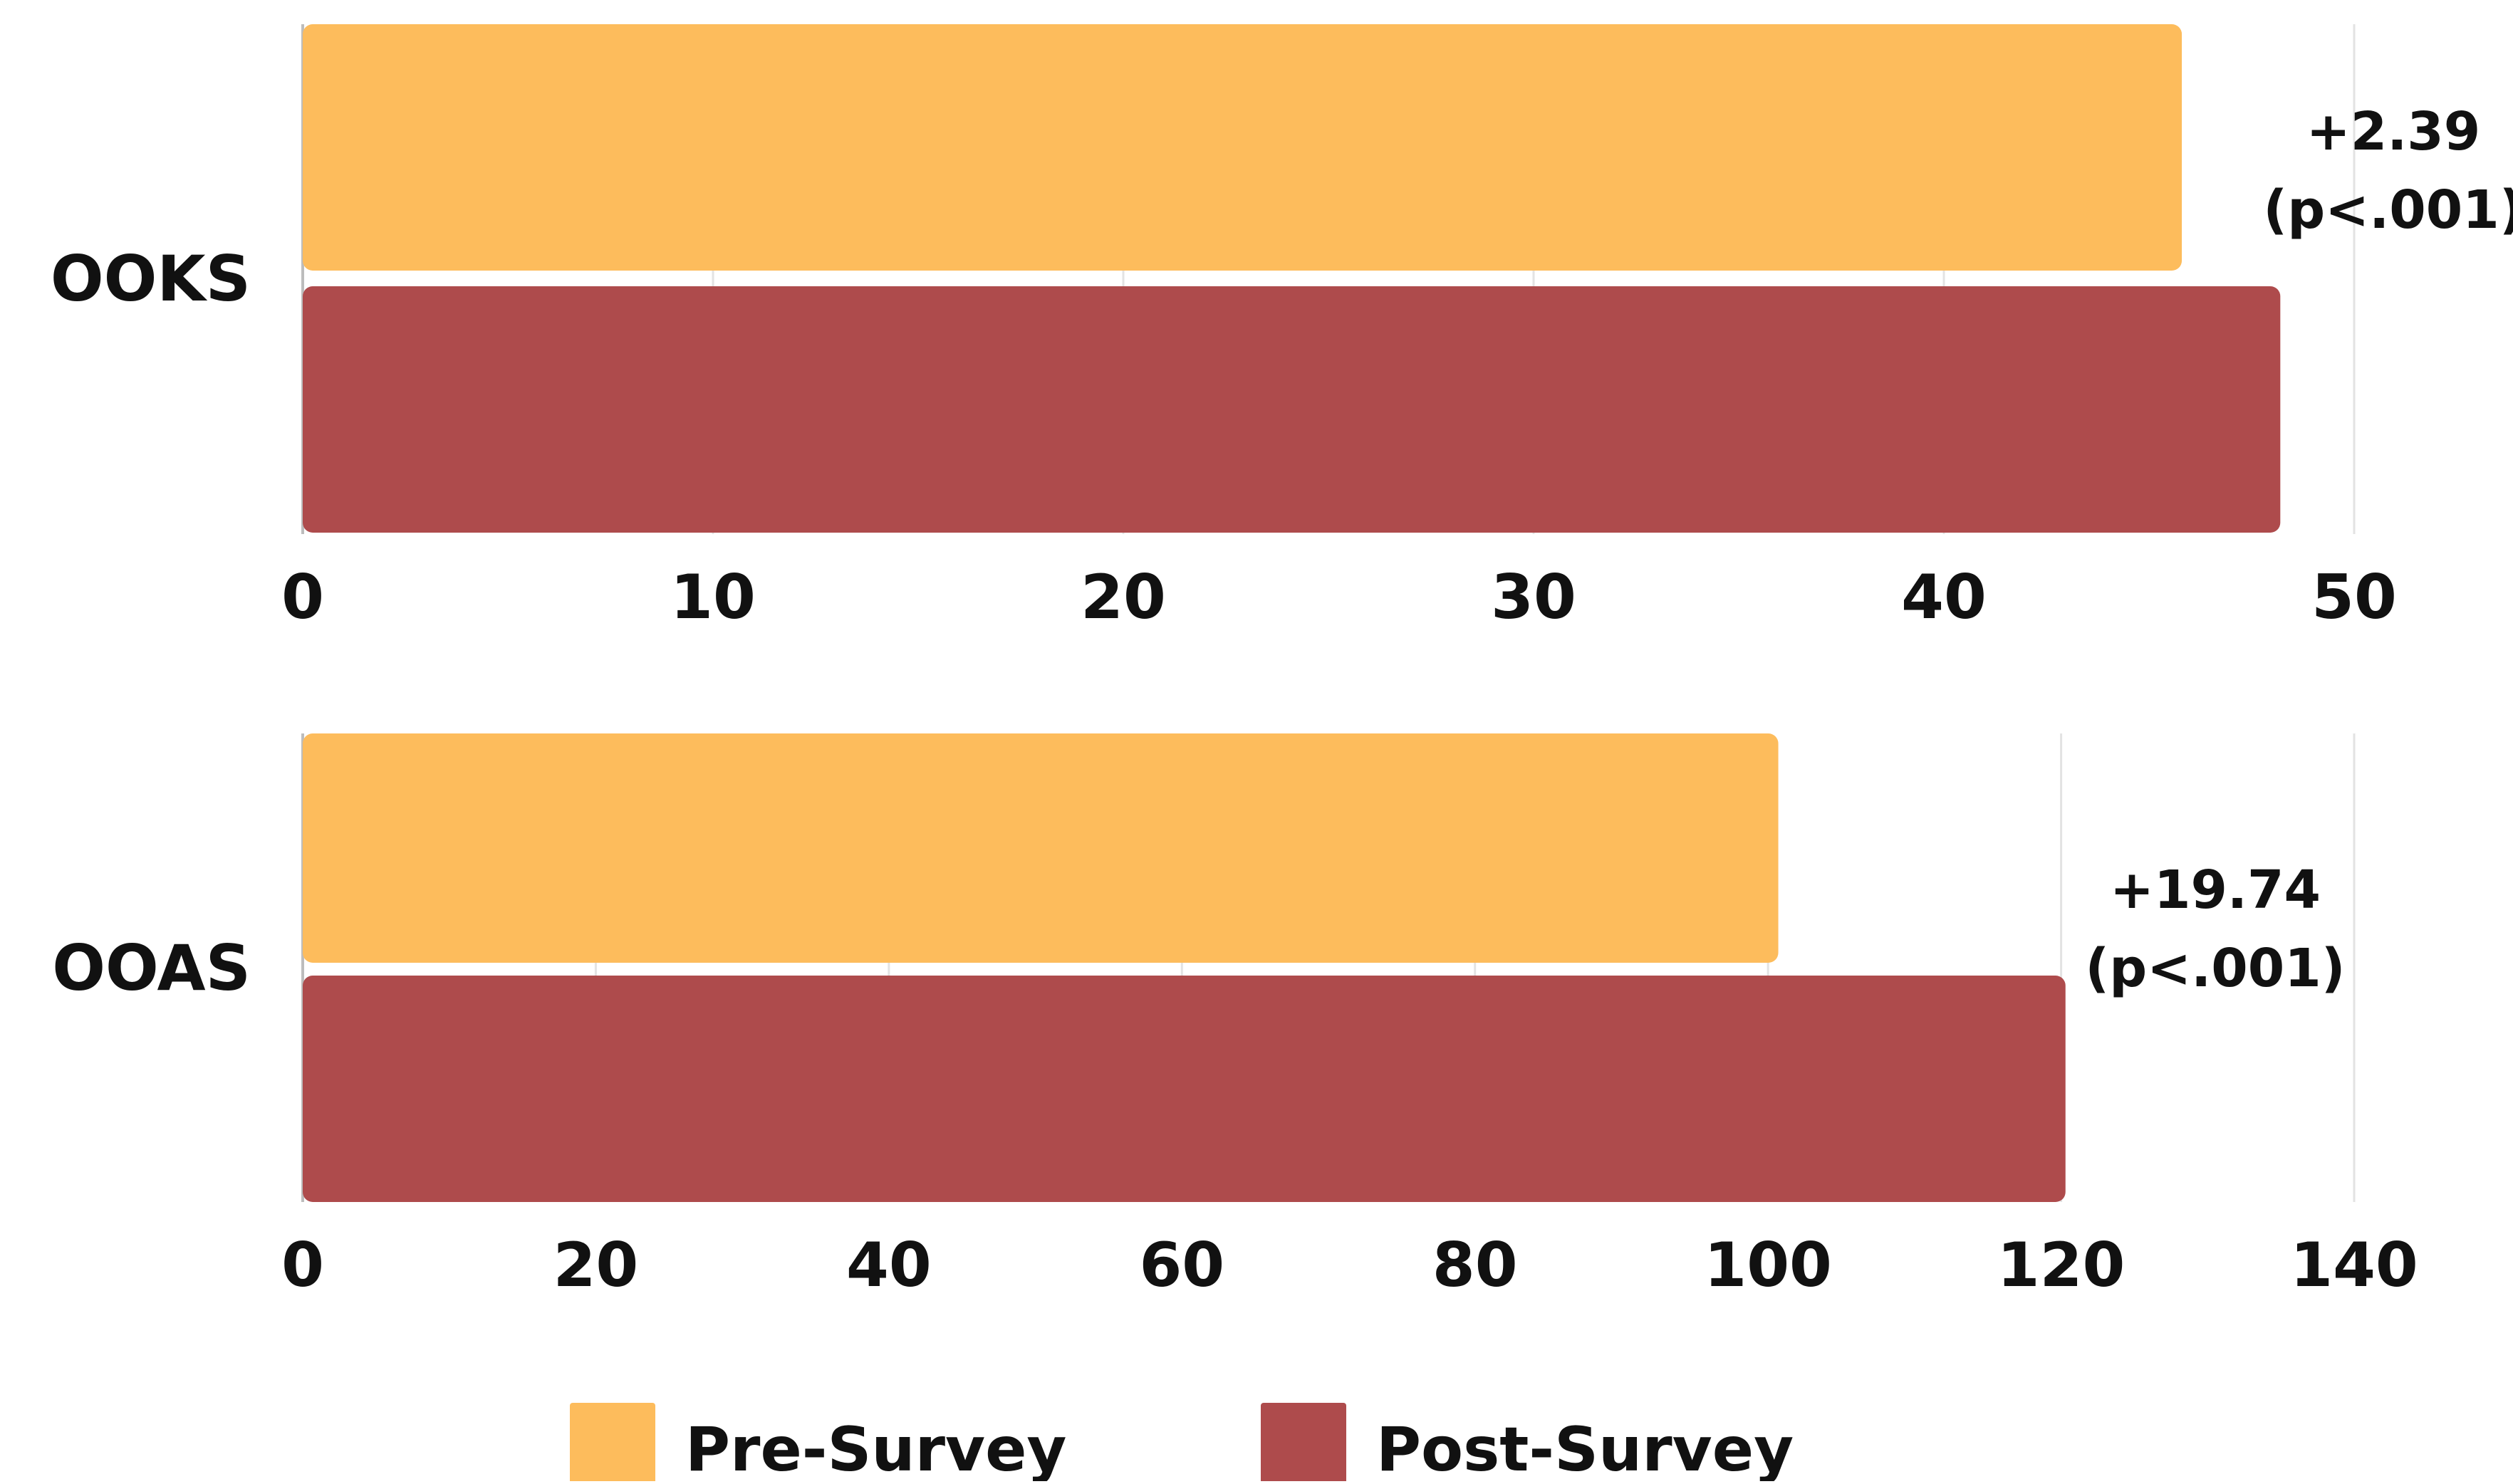 This screenshot has height=1484, width=2513. What do you see at coordinates (2354, 597) in the screenshot?
I see `tick-label: 50` at bounding box center [2354, 597].